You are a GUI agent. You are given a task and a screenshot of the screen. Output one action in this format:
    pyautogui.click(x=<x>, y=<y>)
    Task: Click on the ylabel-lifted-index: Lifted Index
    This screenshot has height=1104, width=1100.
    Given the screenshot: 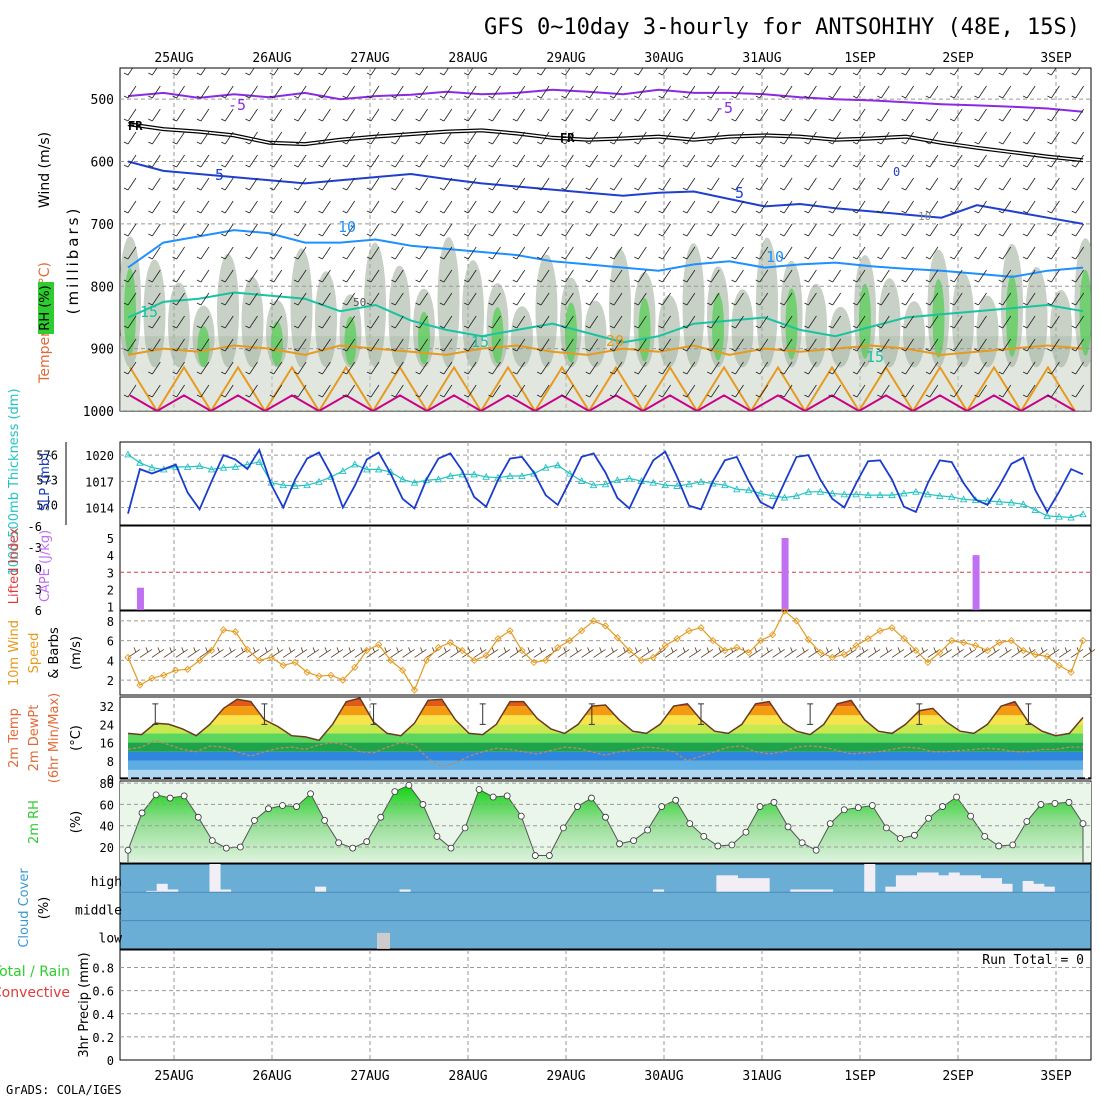 What is the action you would take?
    pyautogui.click(x=14, y=565)
    